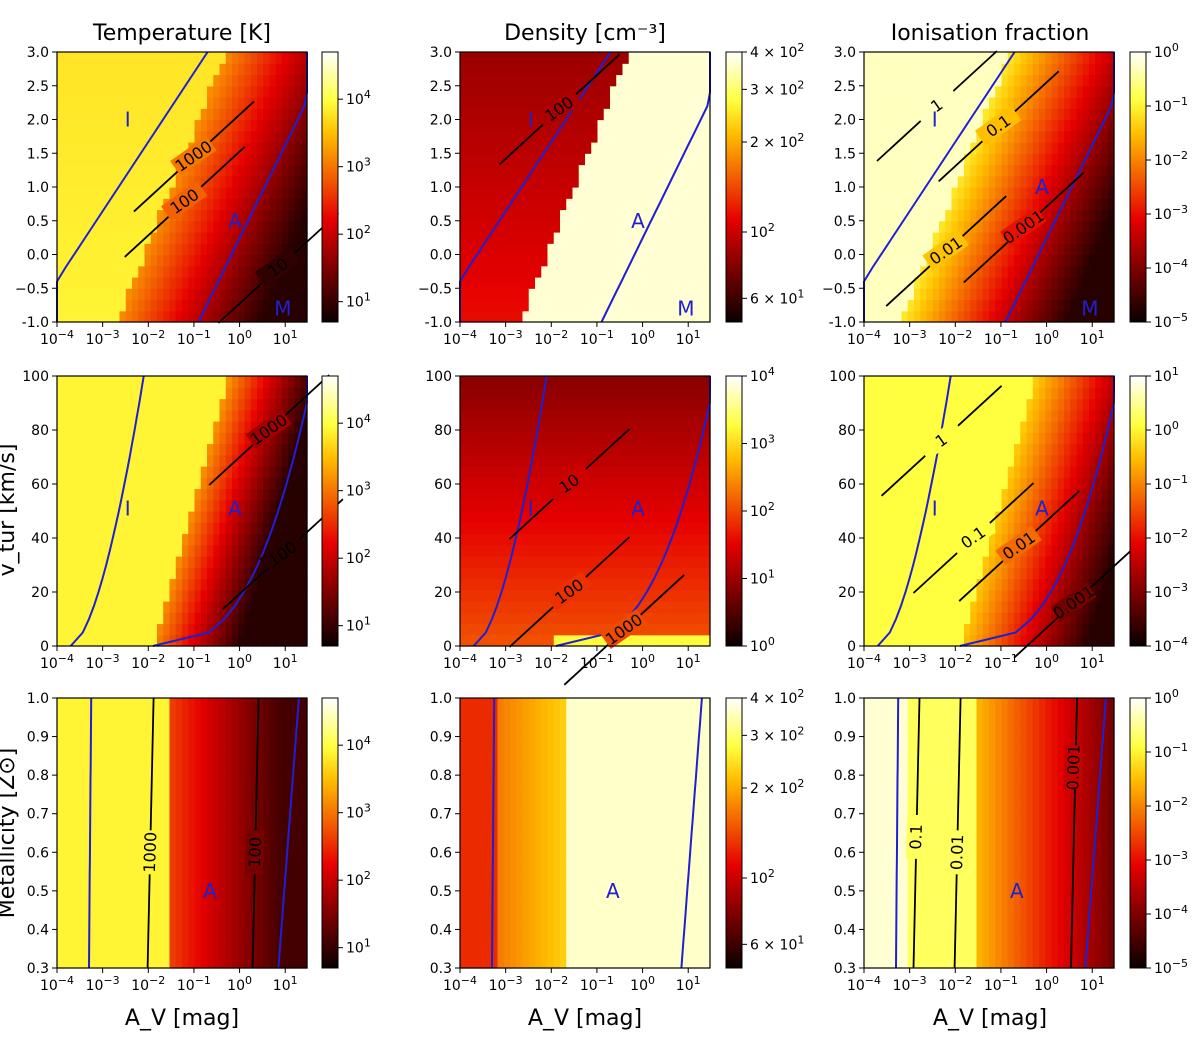  Describe the element at coordinates (239, 338) in the screenshot. I see `x-tick-label: 10⁰` at that location.